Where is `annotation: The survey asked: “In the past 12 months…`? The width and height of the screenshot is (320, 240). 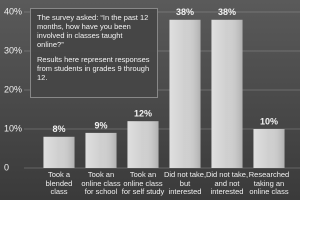 annotation: The survey asked: “In the past 12 months… is located at coordinates (93, 31).